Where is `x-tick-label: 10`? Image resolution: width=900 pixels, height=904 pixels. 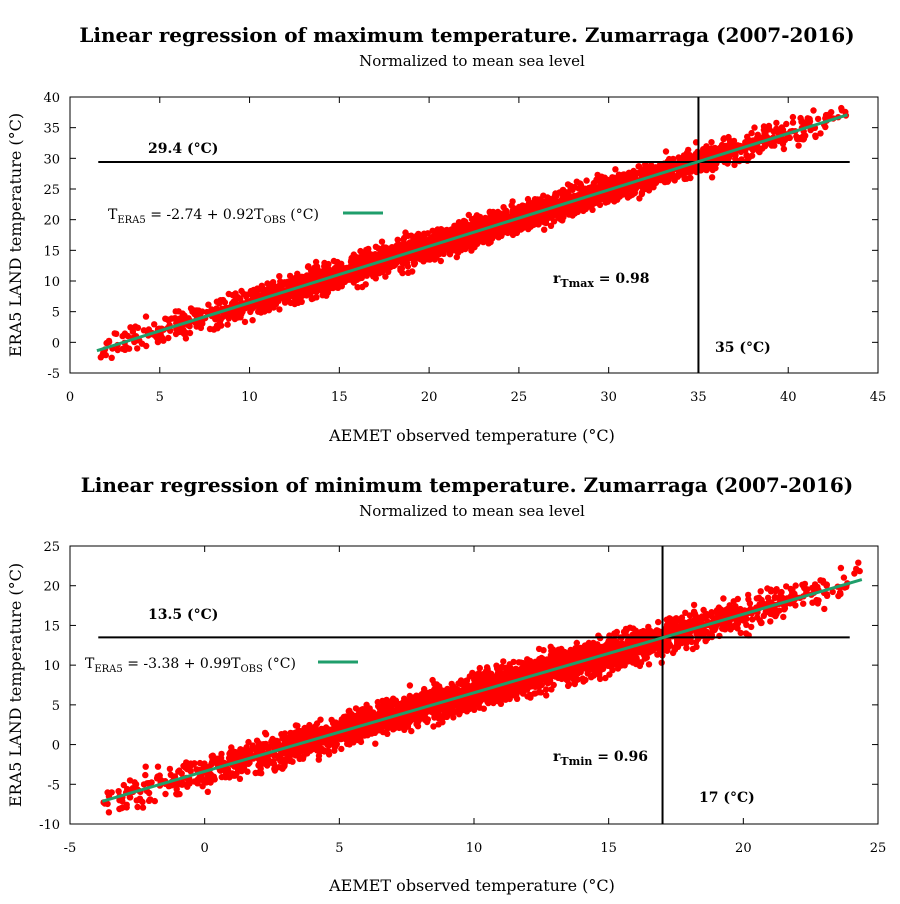
x-tick-label: 10 is located at coordinates (249, 397).